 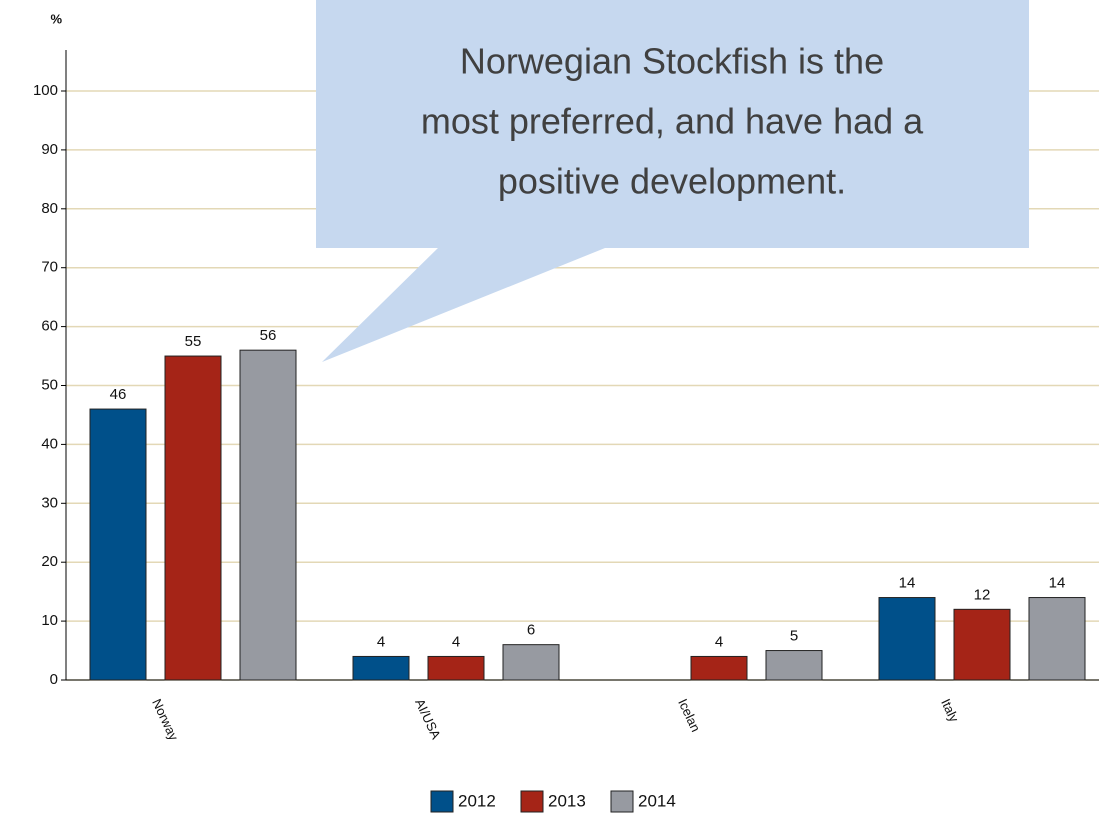 I want to click on data-label: 55, so click(x=193, y=341).